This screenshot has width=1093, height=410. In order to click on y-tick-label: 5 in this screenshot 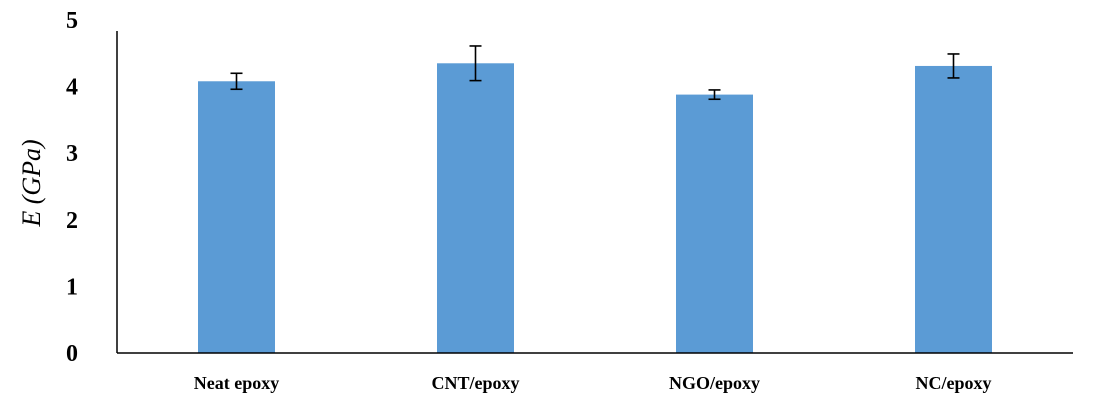, I will do `click(72, 21)`.